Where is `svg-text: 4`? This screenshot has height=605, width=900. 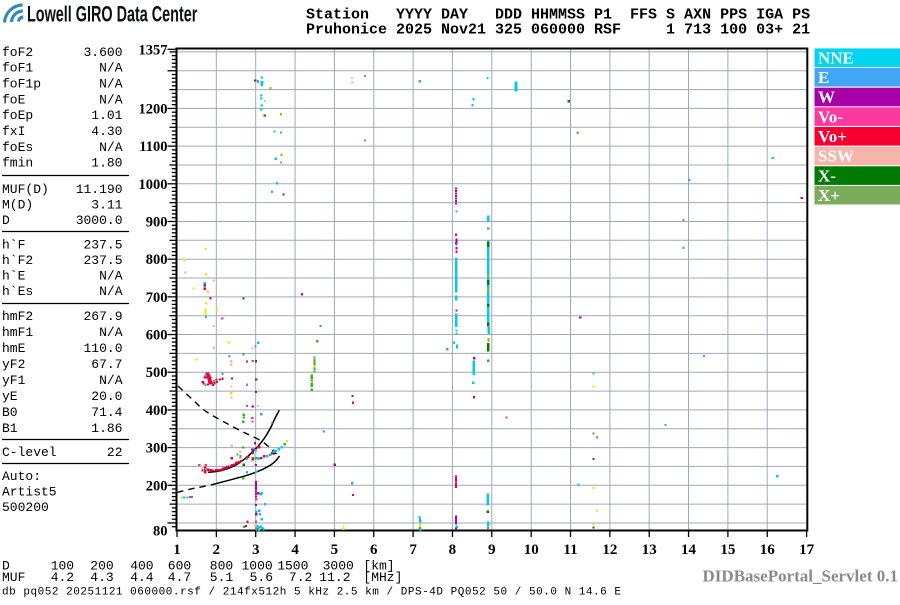
svg-text: 4 is located at coordinates (295, 550).